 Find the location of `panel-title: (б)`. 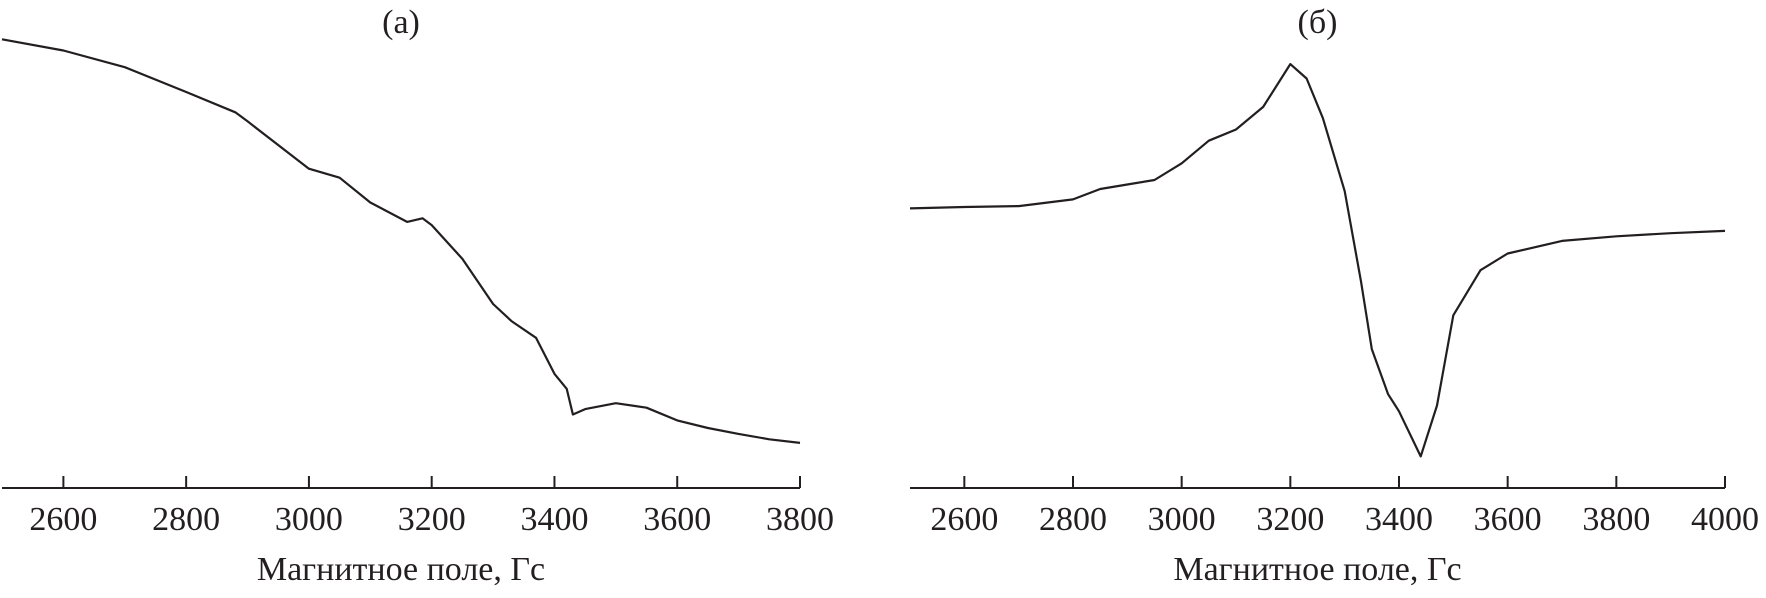

panel-title: (б) is located at coordinates (1318, 22).